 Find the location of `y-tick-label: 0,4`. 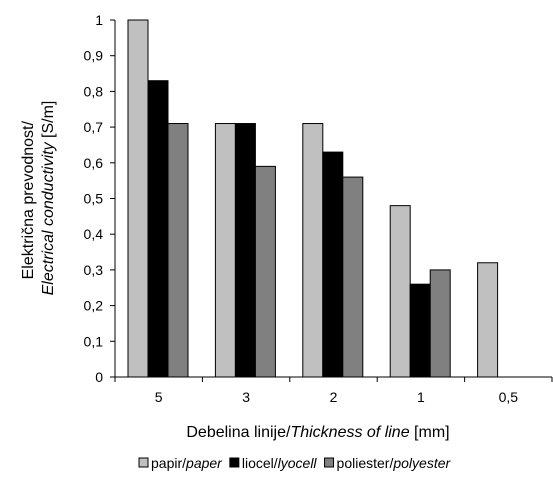

y-tick-label: 0,4 is located at coordinates (94, 234).